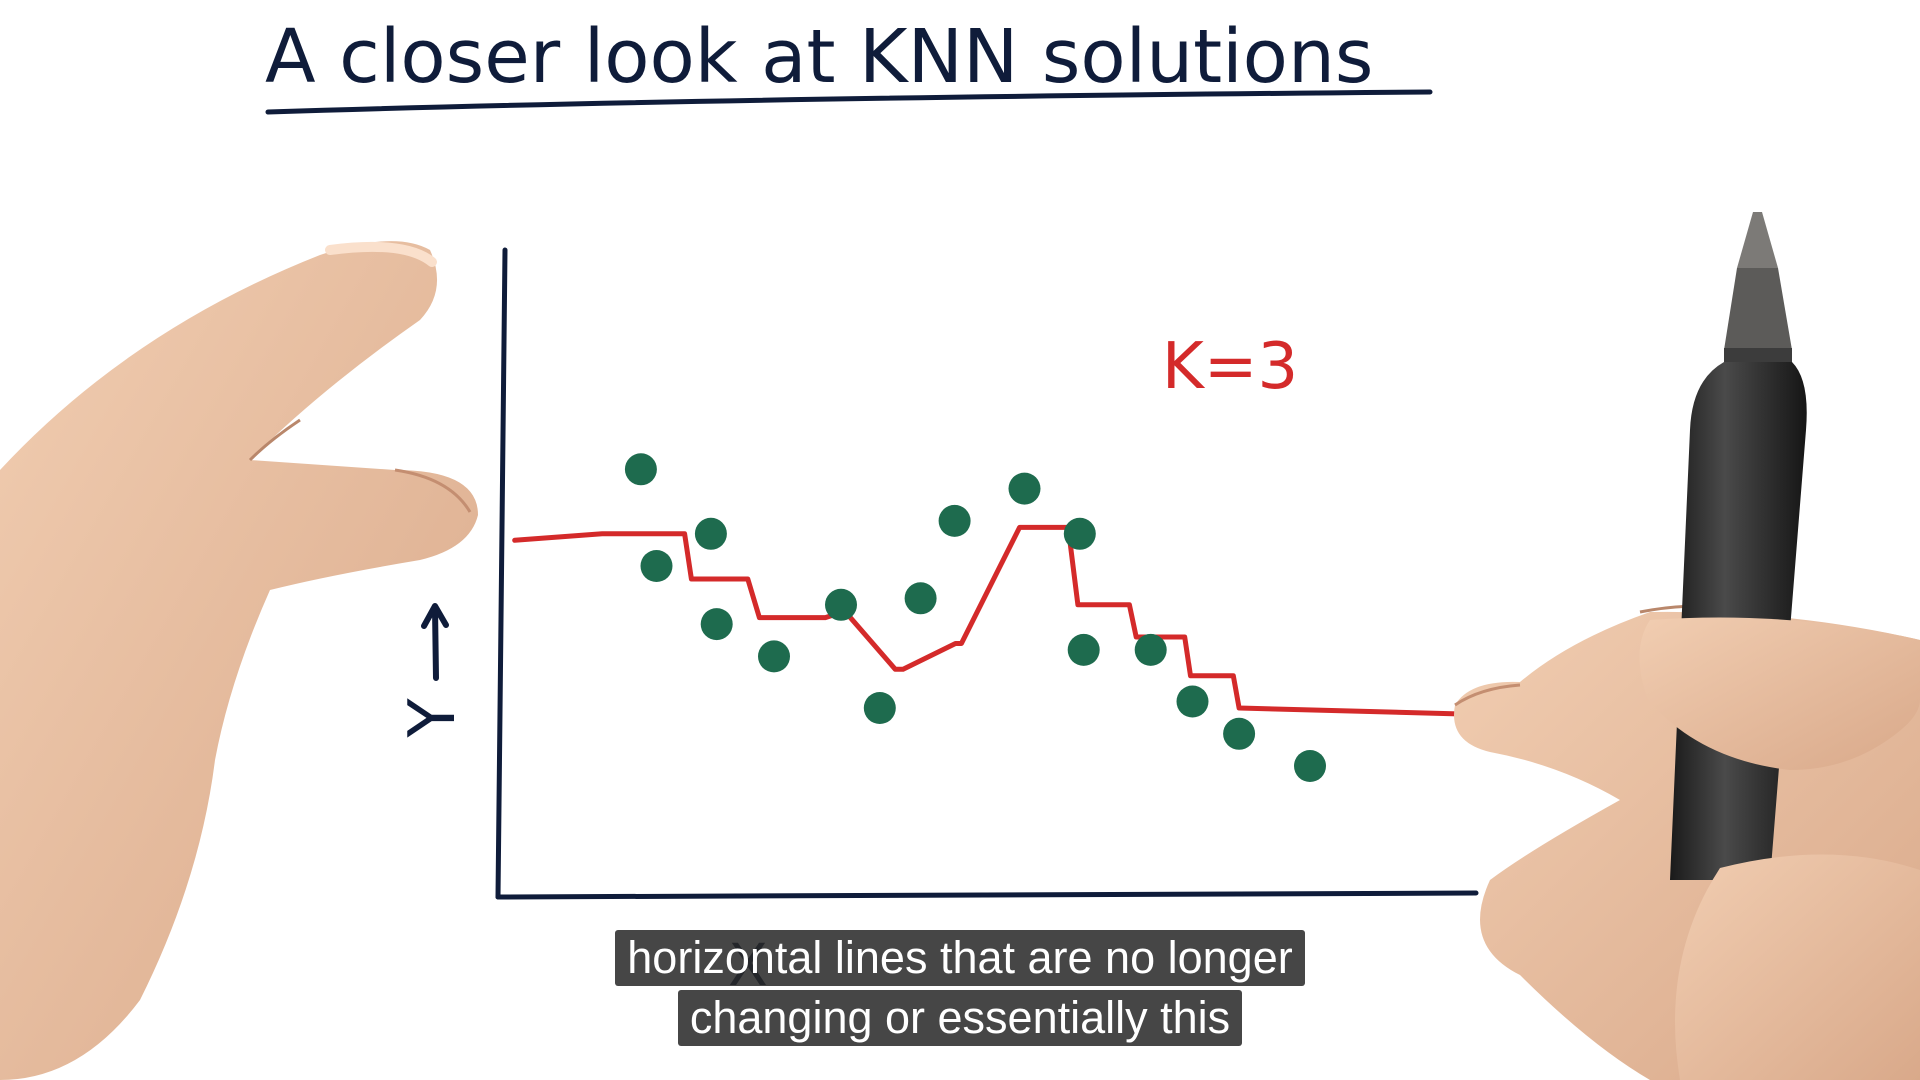  What do you see at coordinates (960, 958) in the screenshot?
I see `caption-line-1: horizontal lines that are no longer` at bounding box center [960, 958].